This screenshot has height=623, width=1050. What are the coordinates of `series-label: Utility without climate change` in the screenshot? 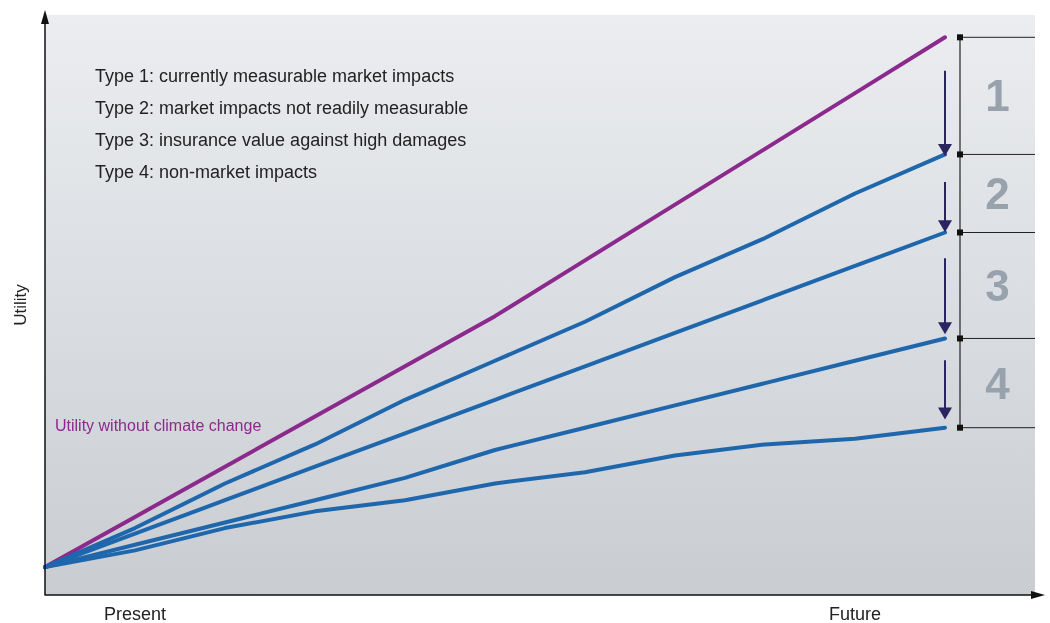 It's located at (158, 425).